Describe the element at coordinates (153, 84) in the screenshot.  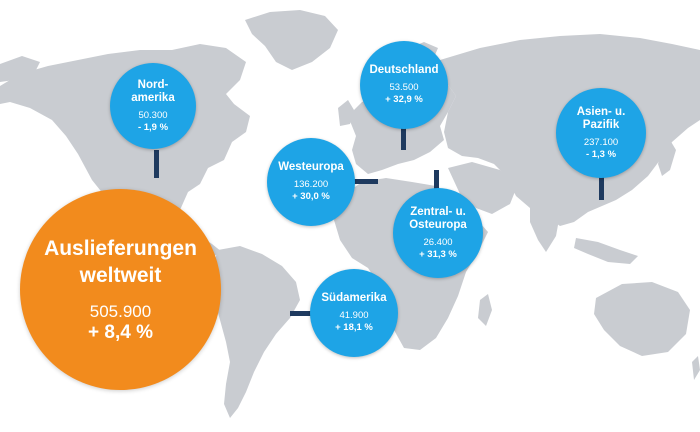
I see `region-name: Nord-` at that location.